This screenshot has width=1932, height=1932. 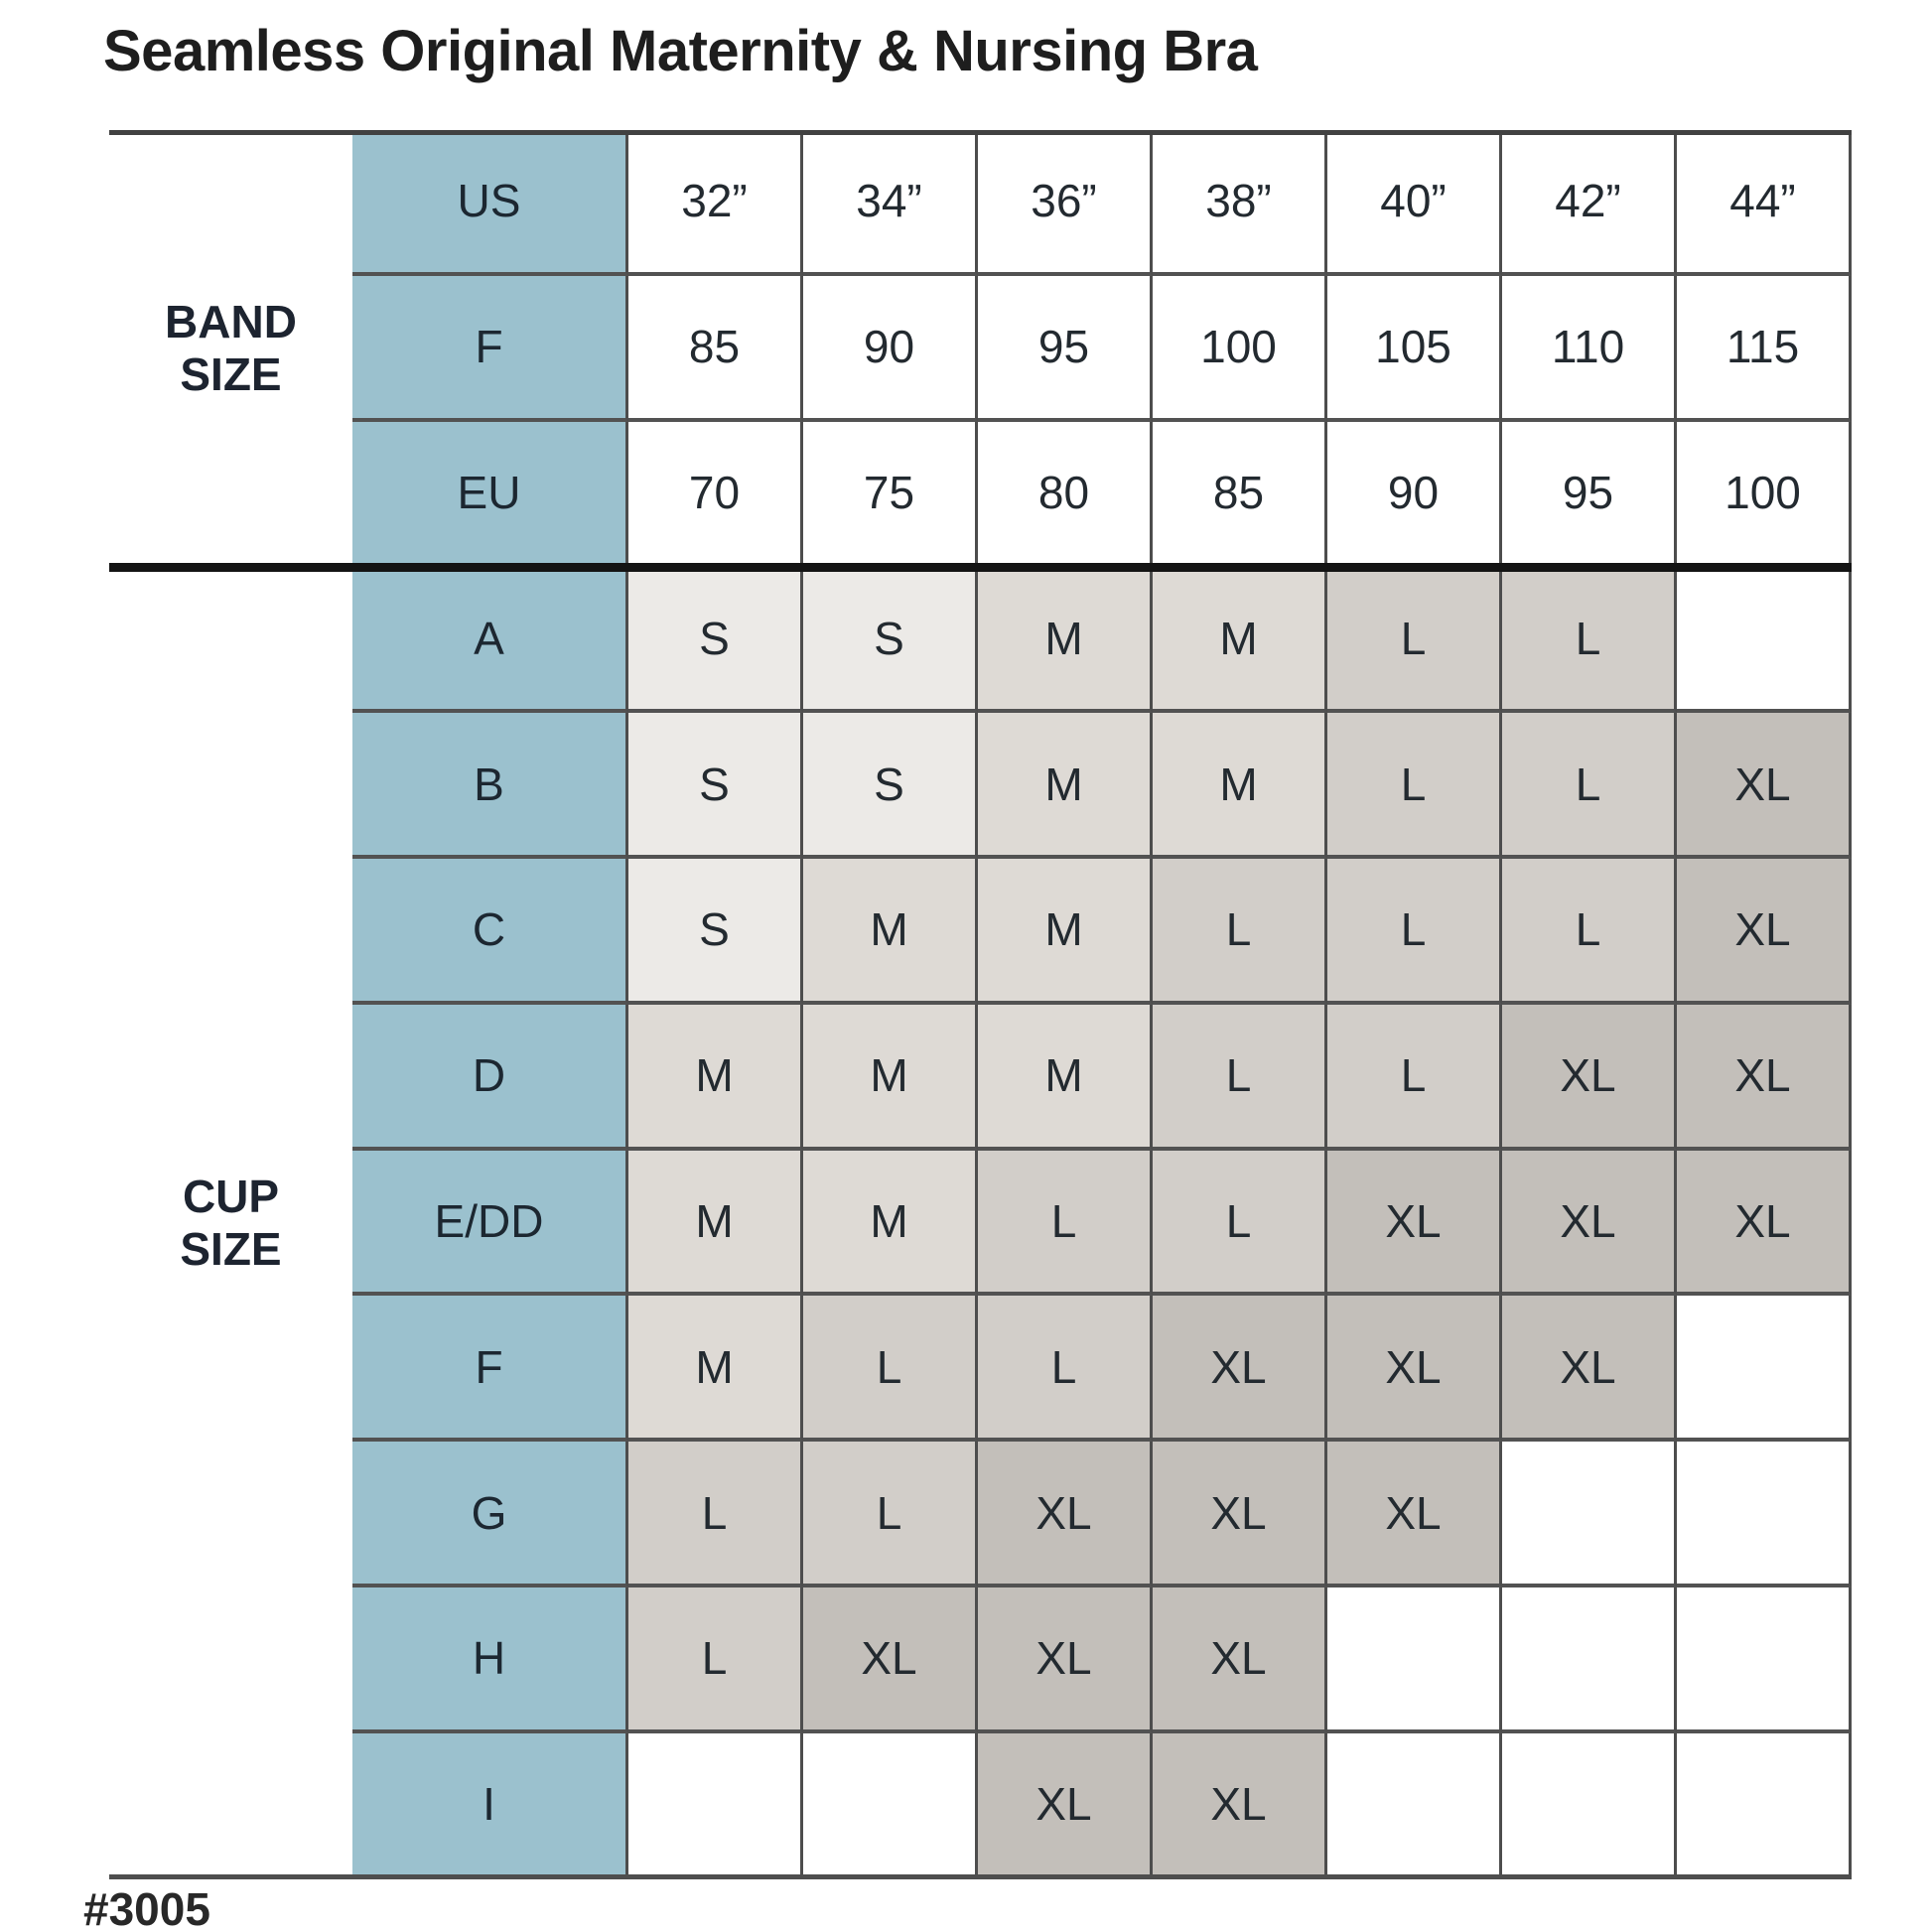 What do you see at coordinates (1414, 203) in the screenshot?
I see `band-value-cell: 40”` at bounding box center [1414, 203].